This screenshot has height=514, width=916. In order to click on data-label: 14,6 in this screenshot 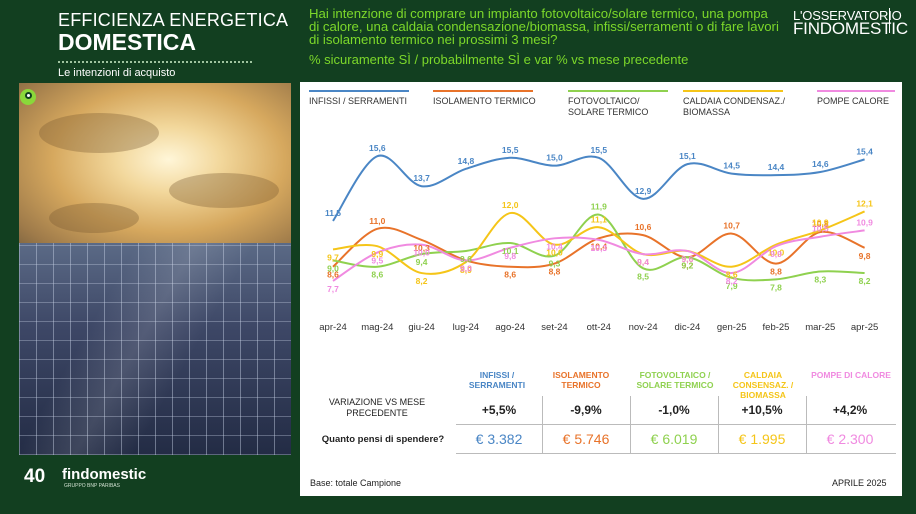, I will do `click(820, 164)`.